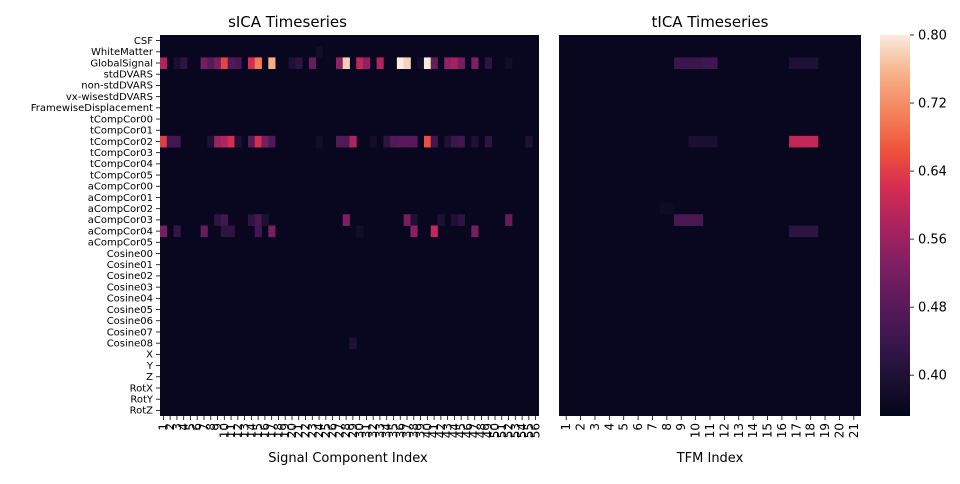  Describe the element at coordinates (782, 430) in the screenshot. I see `column-label: 16` at that location.